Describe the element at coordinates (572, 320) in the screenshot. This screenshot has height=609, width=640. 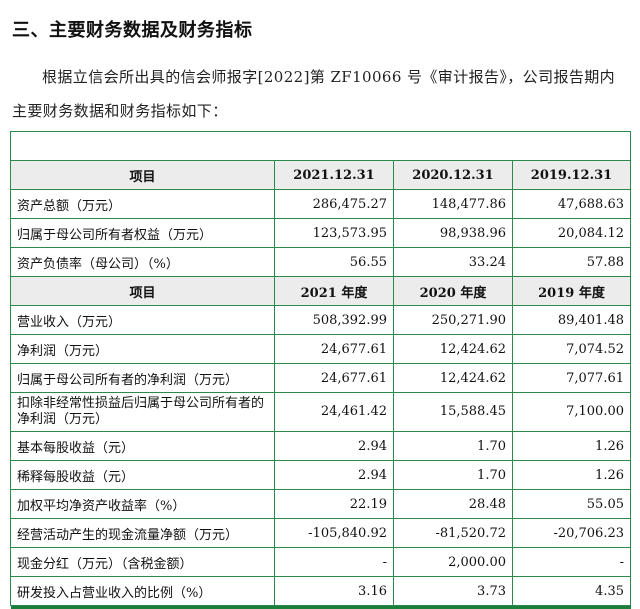
I see `value-cell: 89,401.48` at that location.